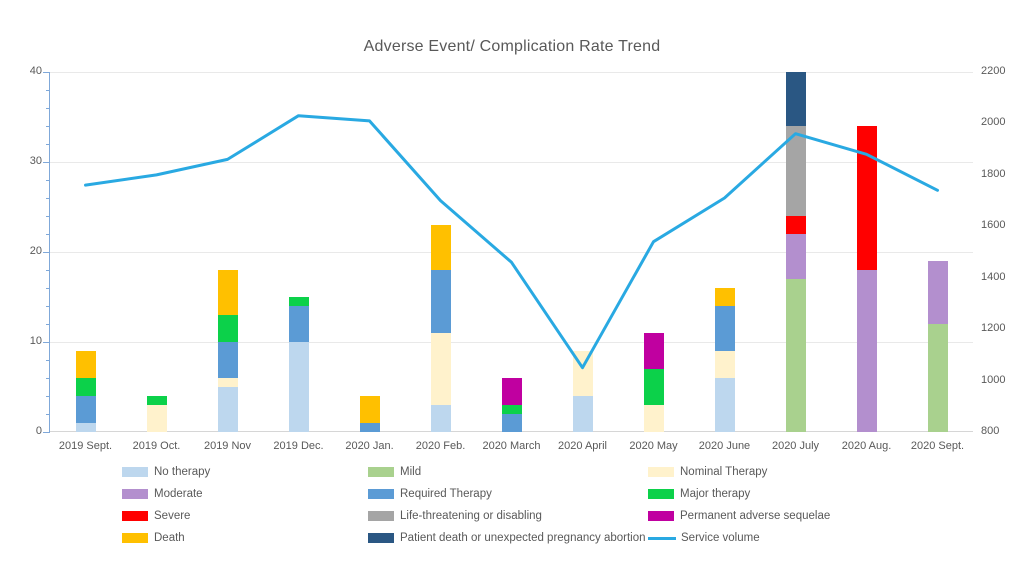  Describe the element at coordinates (699, 494) in the screenshot. I see `legend-item-major-therapy: Major therapy` at that location.